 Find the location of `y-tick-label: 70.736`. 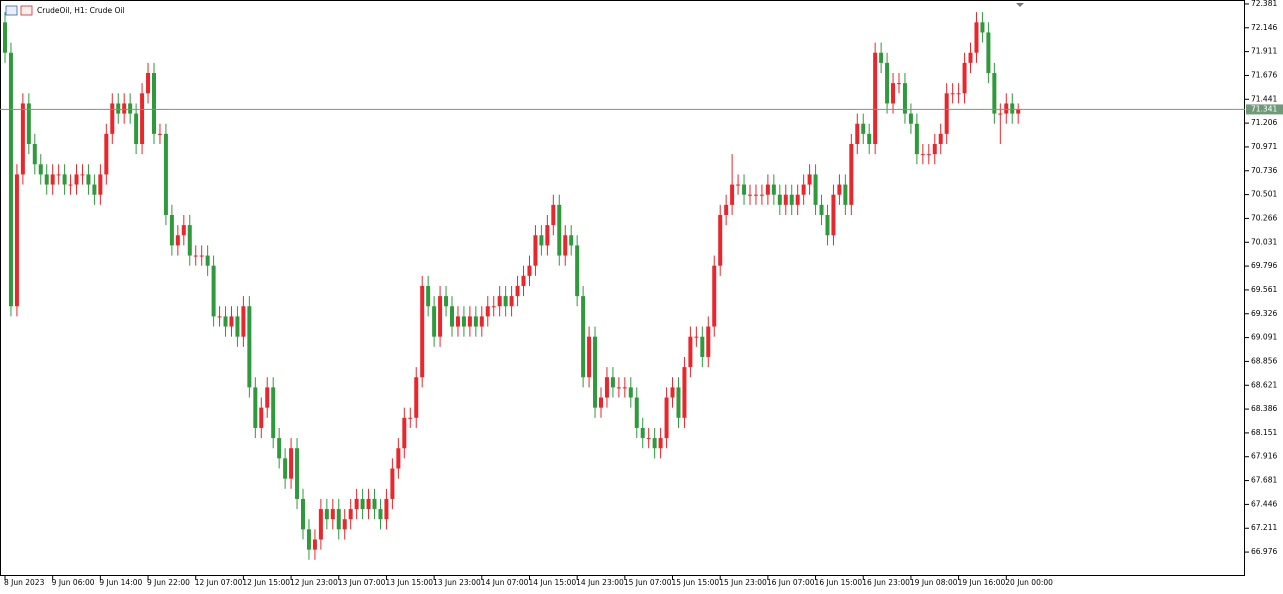

y-tick-label: 70.736 is located at coordinates (1264, 170).